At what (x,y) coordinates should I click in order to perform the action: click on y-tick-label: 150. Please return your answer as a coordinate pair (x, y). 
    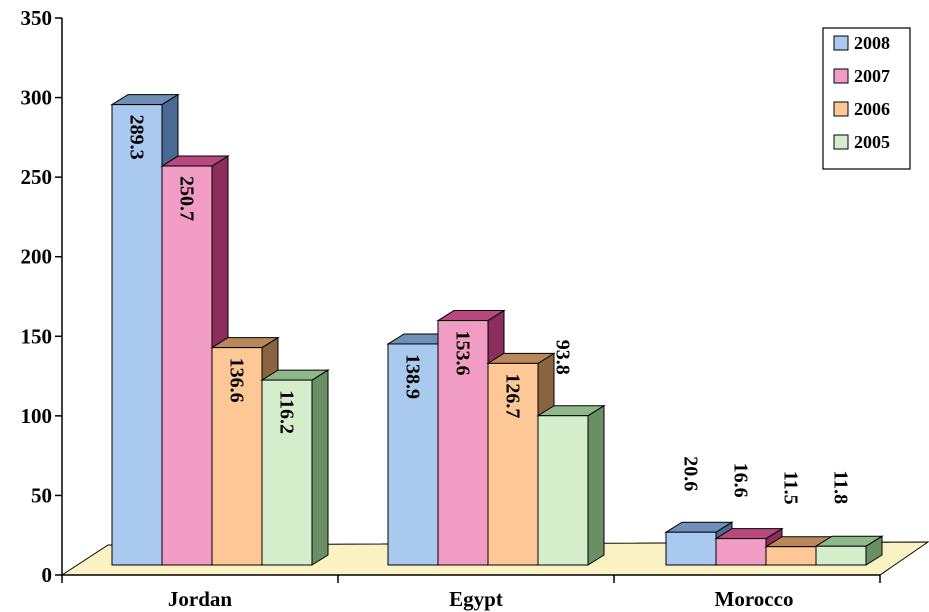
    Looking at the image, I should click on (37, 336).